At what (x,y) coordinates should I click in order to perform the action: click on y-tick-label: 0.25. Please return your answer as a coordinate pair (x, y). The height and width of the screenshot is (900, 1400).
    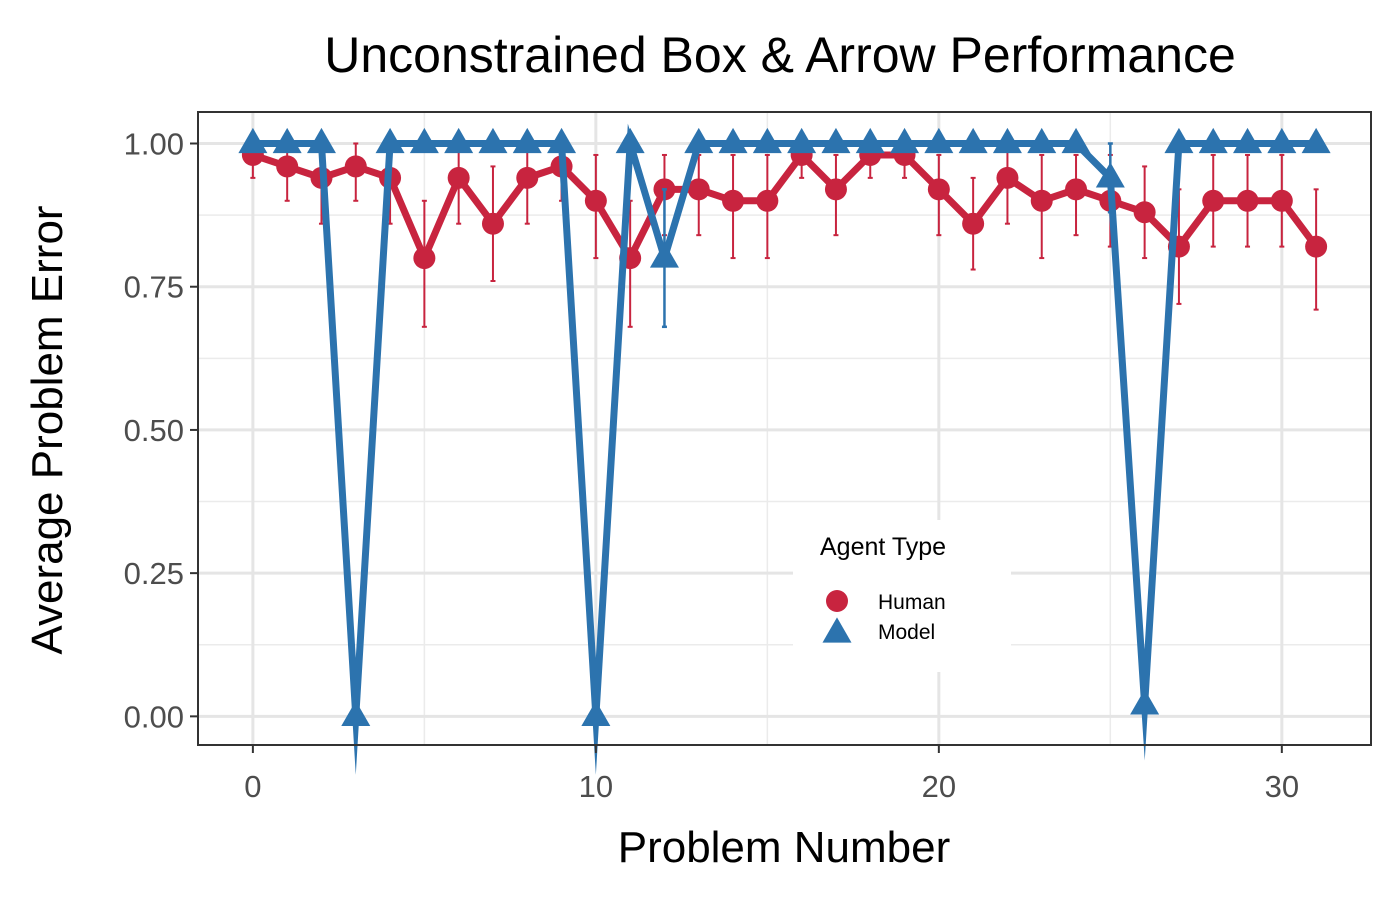
    Looking at the image, I should click on (154, 573).